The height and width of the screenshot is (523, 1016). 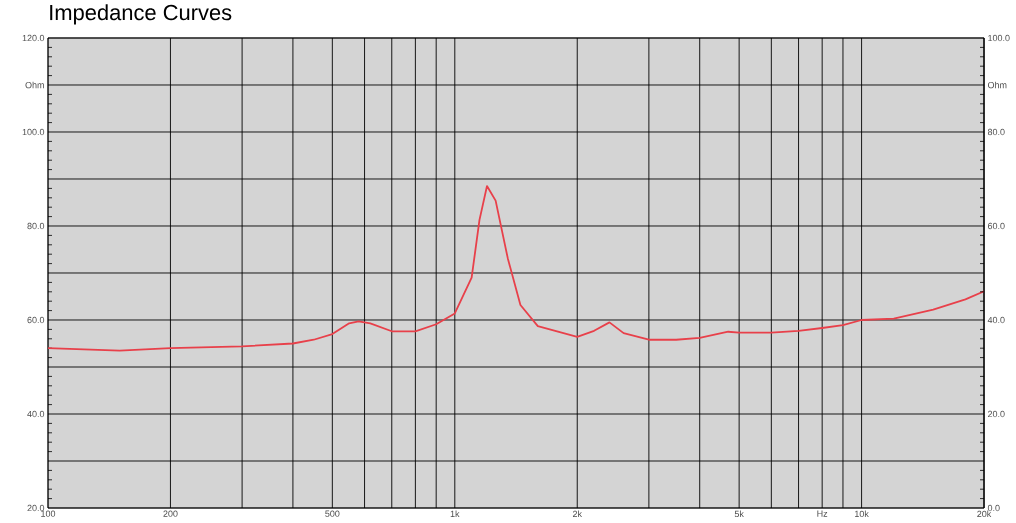 I want to click on y2-tick-label: 40.0, so click(x=996, y=320).